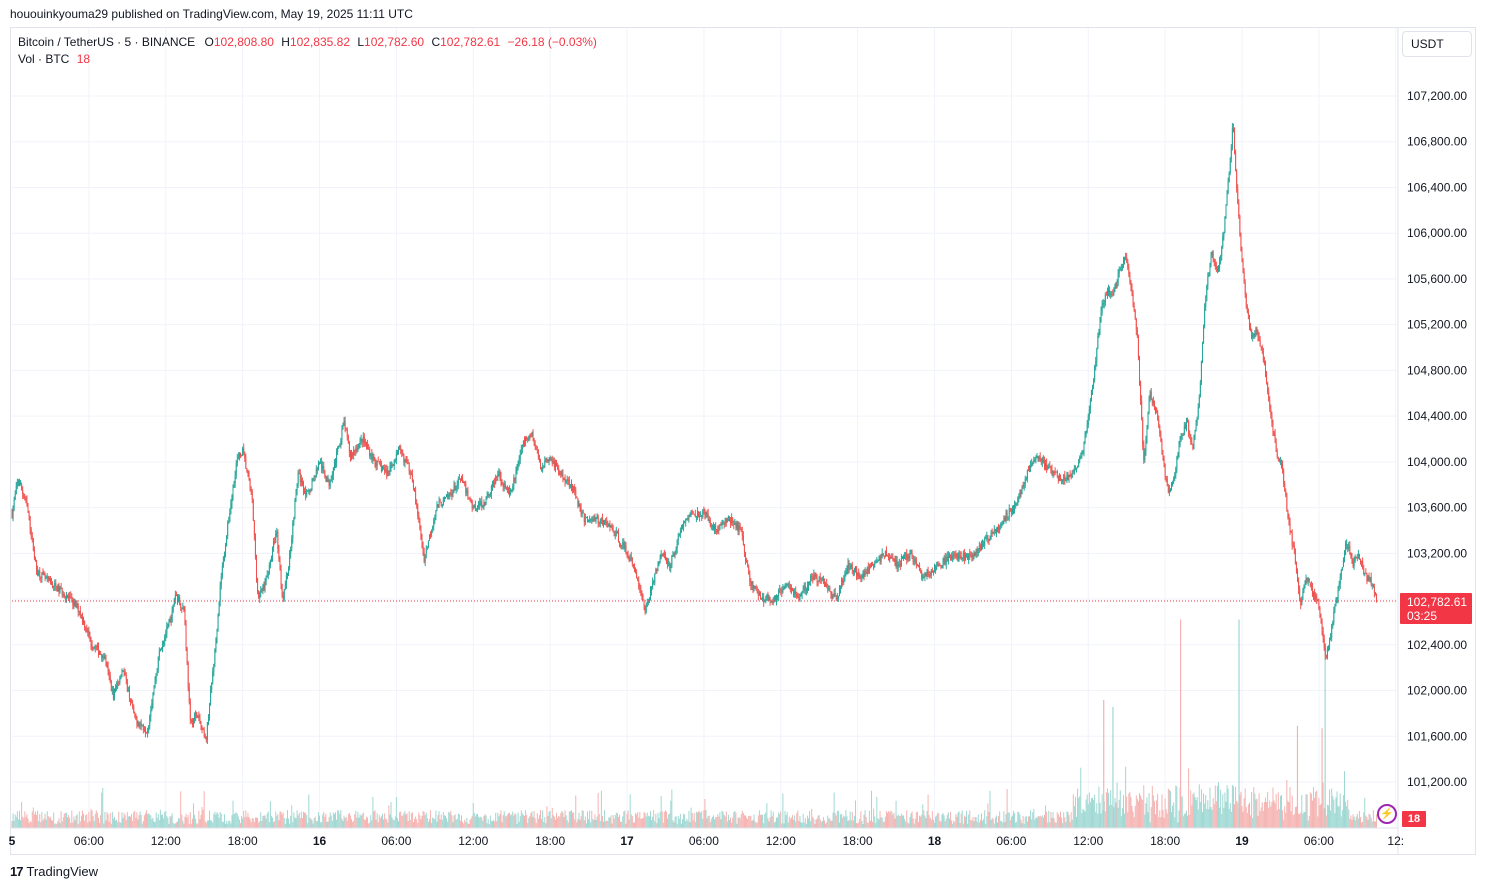  I want to click on currency-unit-button: USDT, so click(1437, 44).